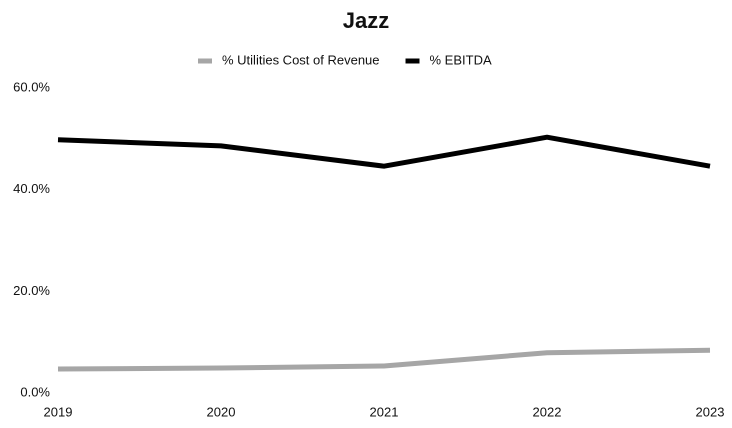 The width and height of the screenshot is (732, 428). Describe the element at coordinates (461, 59) in the screenshot. I see `legend-label: % EBITDA` at that location.